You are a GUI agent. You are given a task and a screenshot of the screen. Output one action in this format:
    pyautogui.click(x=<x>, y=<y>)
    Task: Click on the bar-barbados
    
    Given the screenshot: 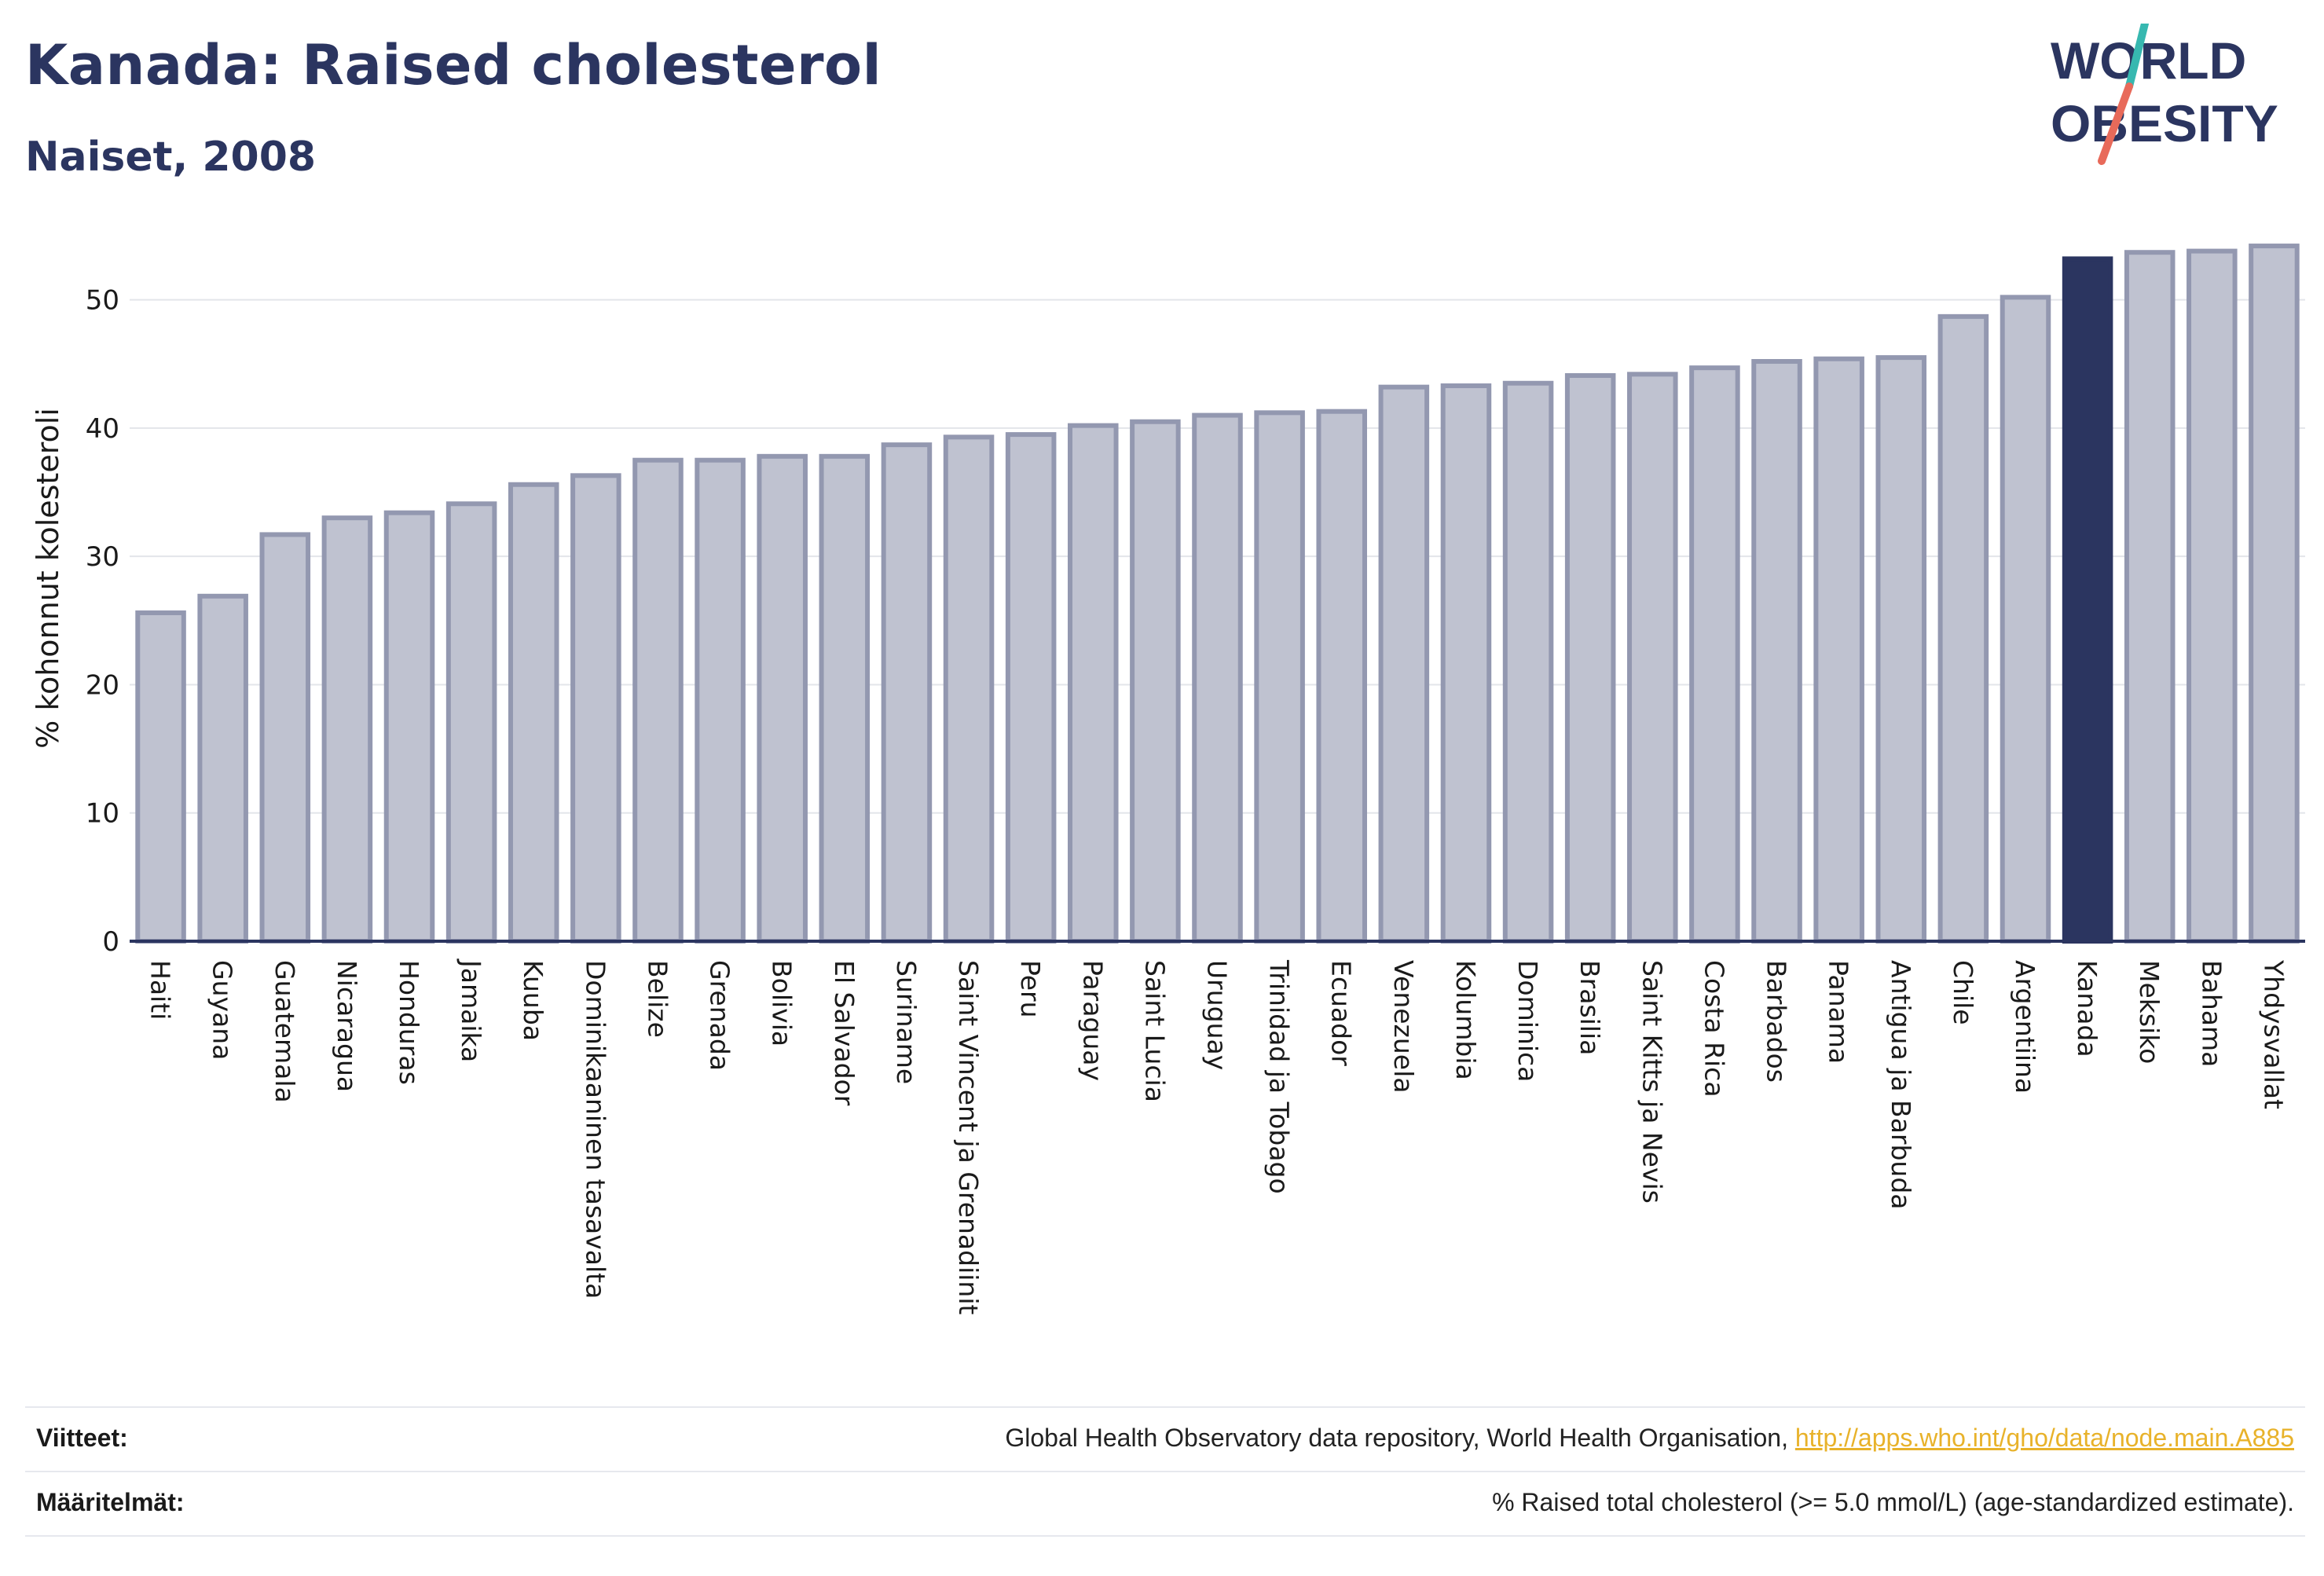 What is the action you would take?
    pyautogui.click(x=1776, y=651)
    